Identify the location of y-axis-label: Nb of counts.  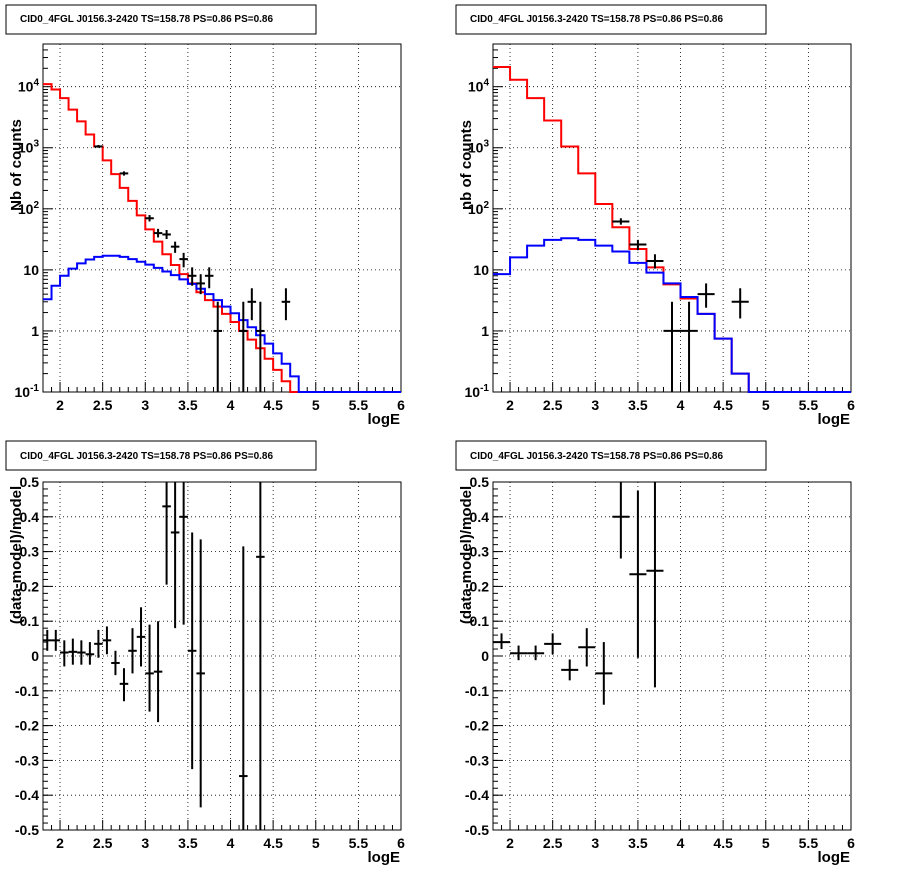
(16, 165).